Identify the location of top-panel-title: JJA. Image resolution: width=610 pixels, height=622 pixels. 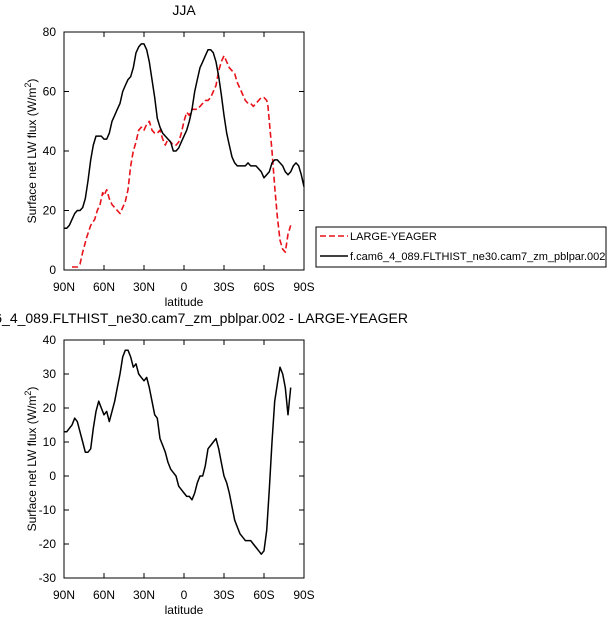
(184, 10).